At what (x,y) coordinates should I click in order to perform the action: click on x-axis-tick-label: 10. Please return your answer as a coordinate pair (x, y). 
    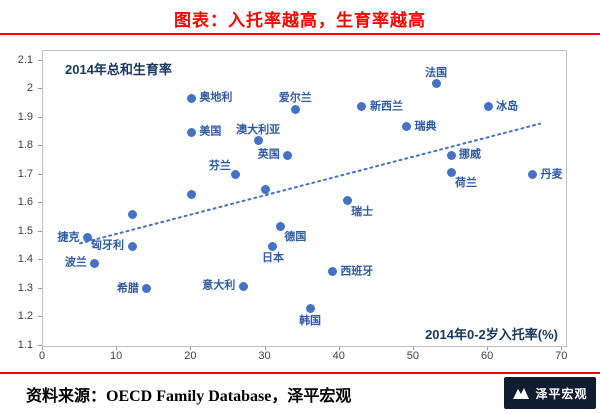
    Looking at the image, I should click on (116, 356).